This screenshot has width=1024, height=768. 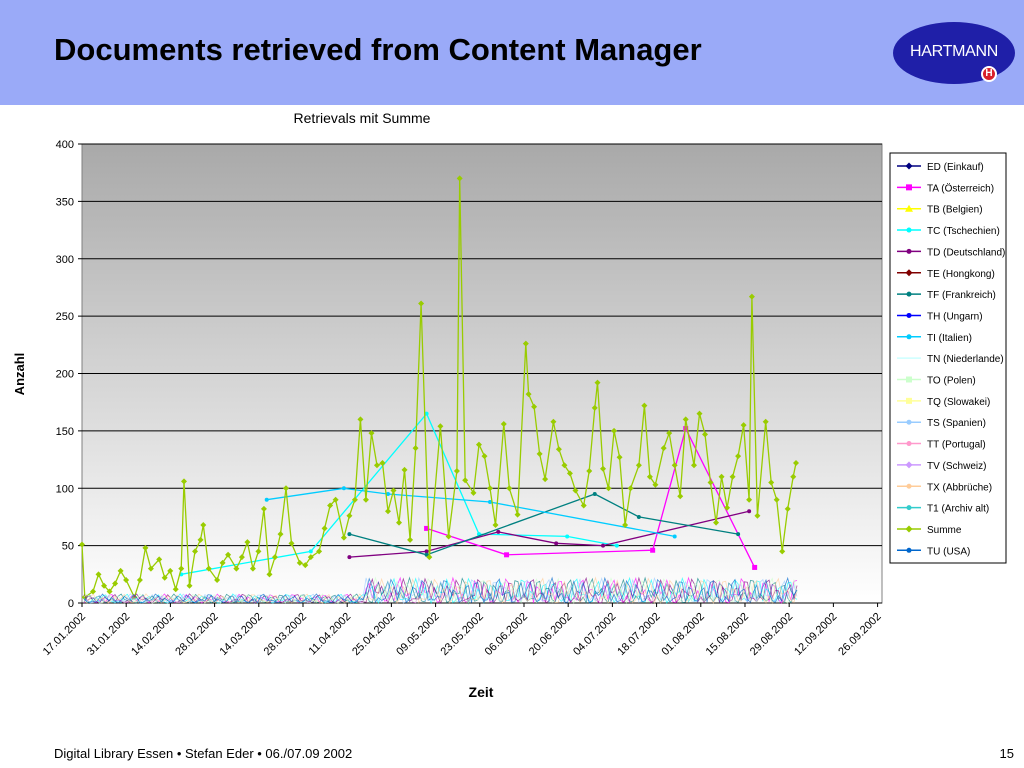 What do you see at coordinates (727, 634) in the screenshot?
I see `x-tick-label: 15.08.2002` at bounding box center [727, 634].